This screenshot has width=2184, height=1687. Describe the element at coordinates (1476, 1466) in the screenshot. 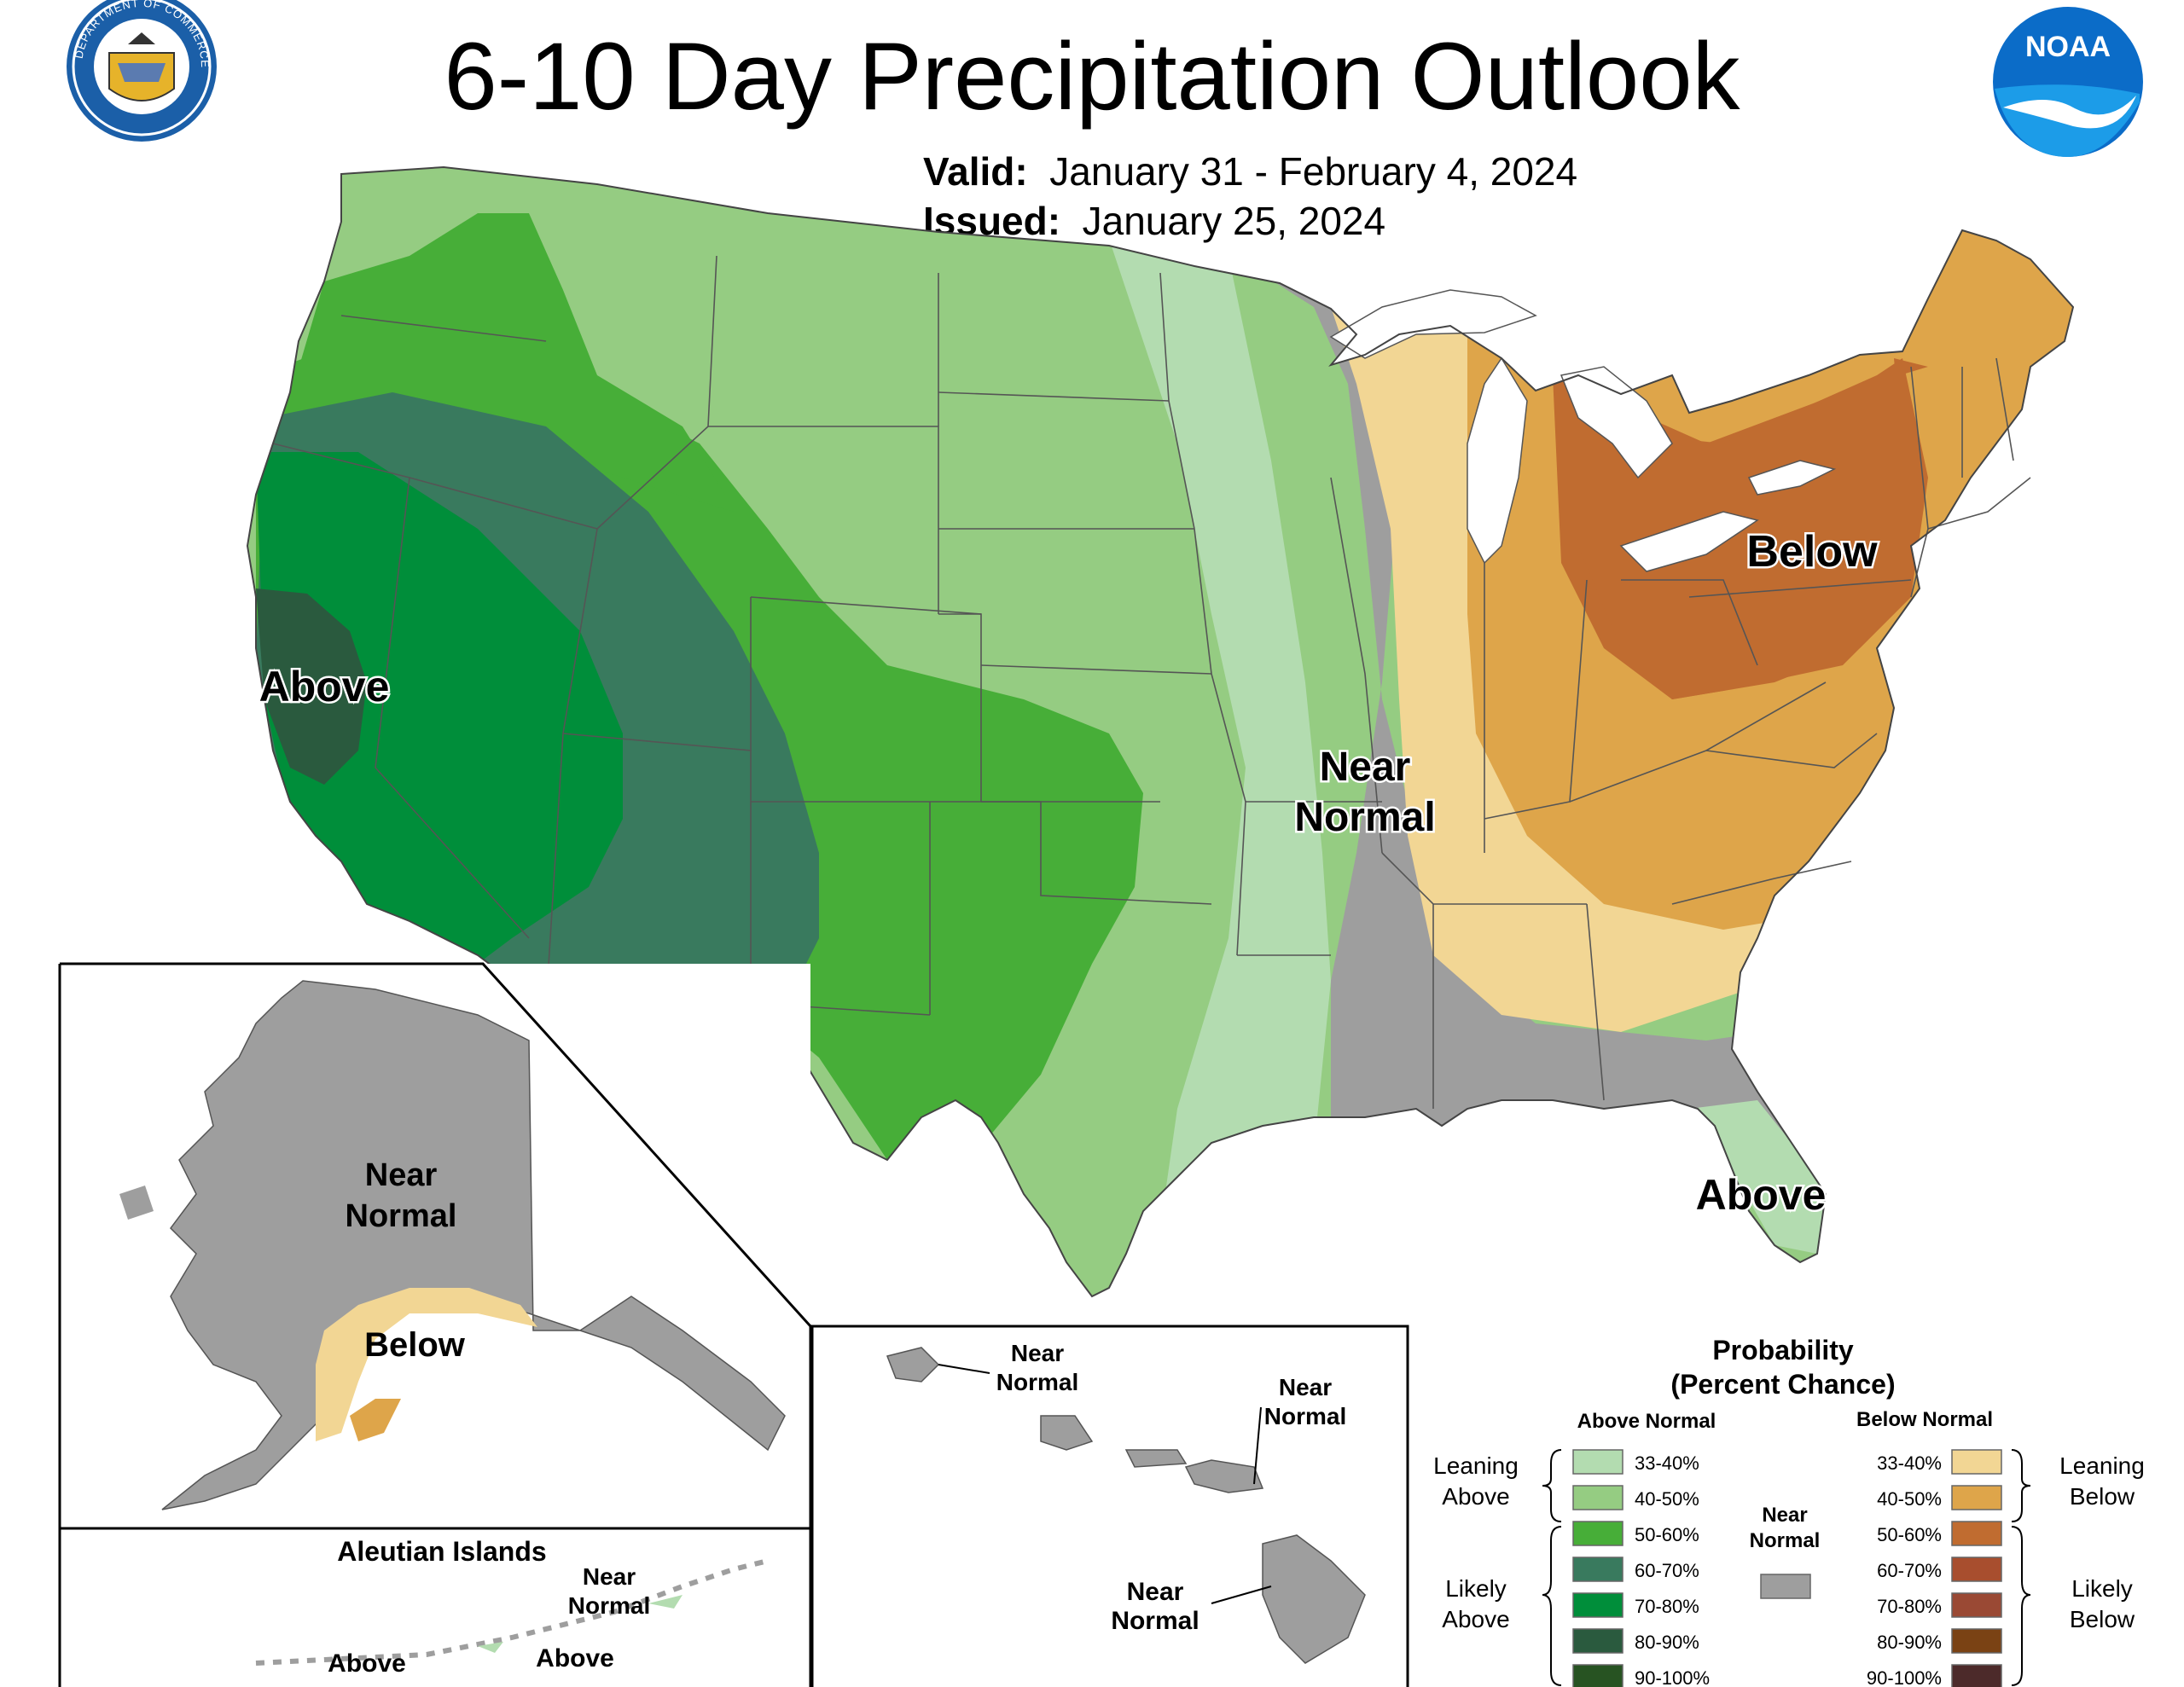

I see `legend-leaning-above-1: Leaning` at that location.